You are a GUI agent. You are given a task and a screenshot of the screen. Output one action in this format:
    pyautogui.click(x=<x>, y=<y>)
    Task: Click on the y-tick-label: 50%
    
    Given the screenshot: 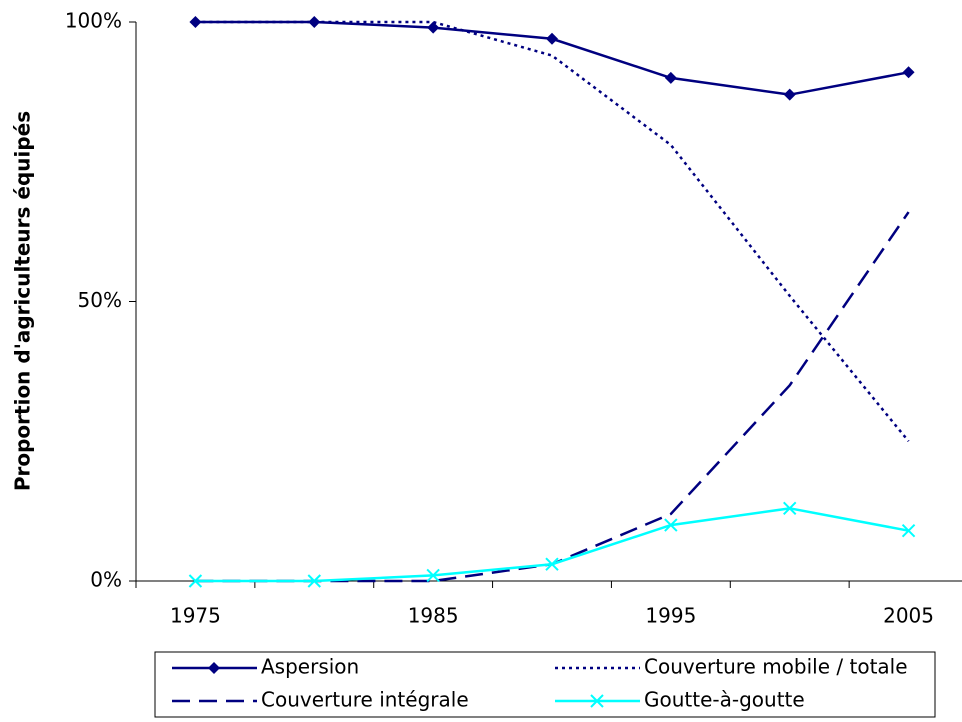 What is the action you would take?
    pyautogui.click(x=100, y=300)
    